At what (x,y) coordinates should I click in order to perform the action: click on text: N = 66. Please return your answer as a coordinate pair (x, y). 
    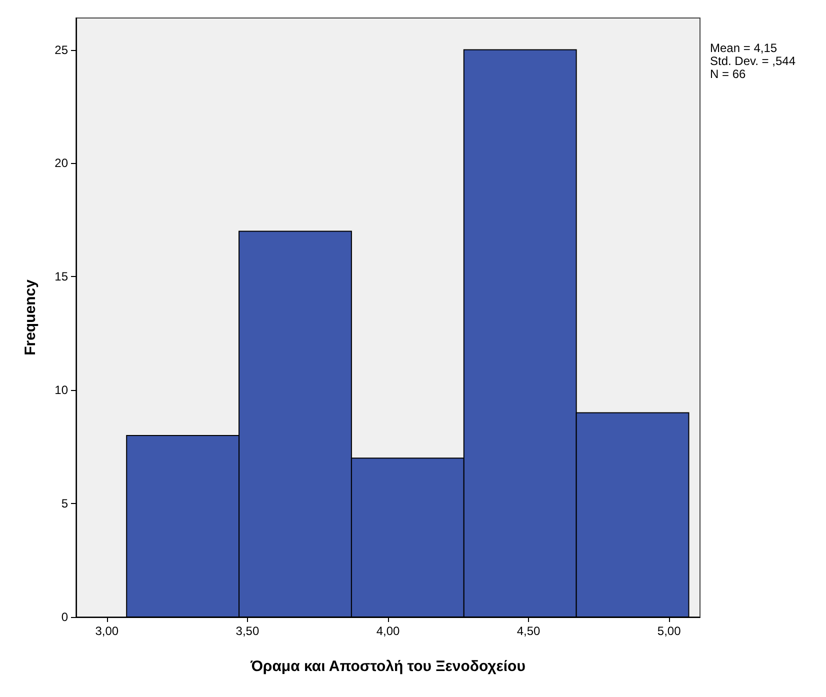
    Looking at the image, I should click on (728, 74).